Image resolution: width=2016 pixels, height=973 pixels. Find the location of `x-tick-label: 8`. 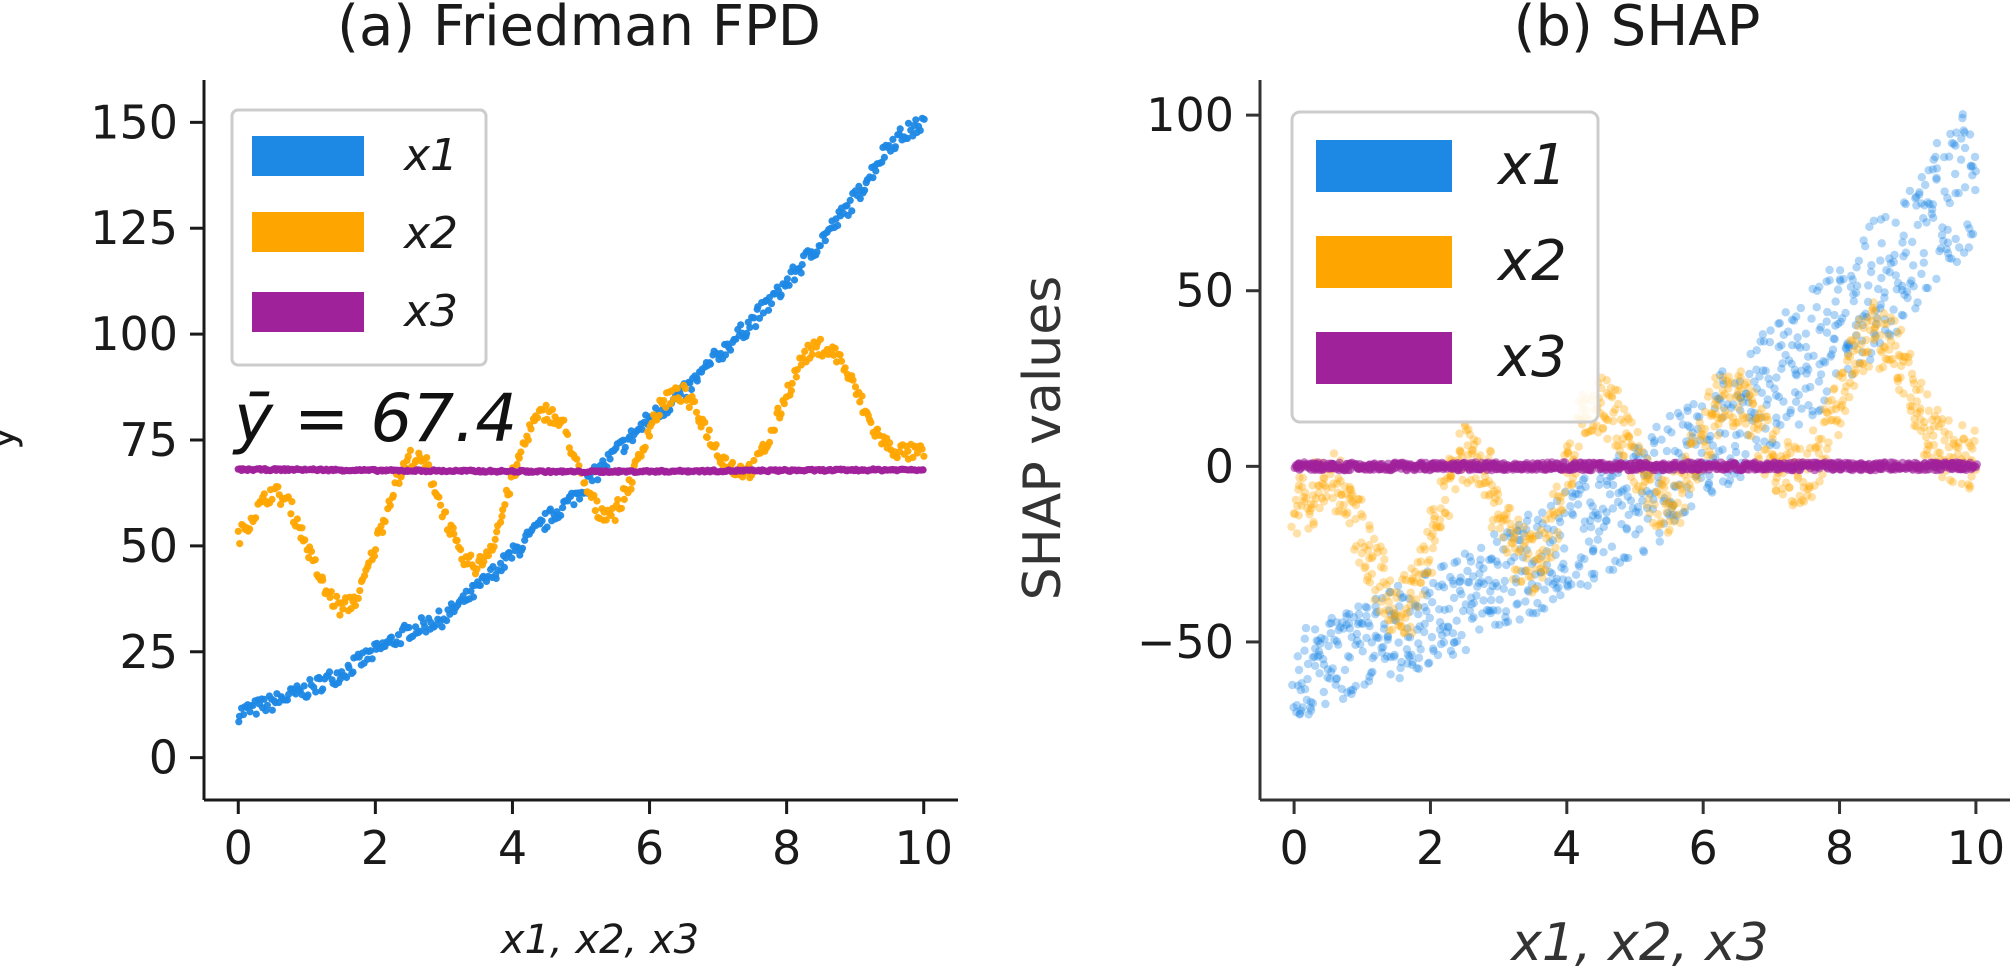

x-tick-label: 8 is located at coordinates (1839, 848).